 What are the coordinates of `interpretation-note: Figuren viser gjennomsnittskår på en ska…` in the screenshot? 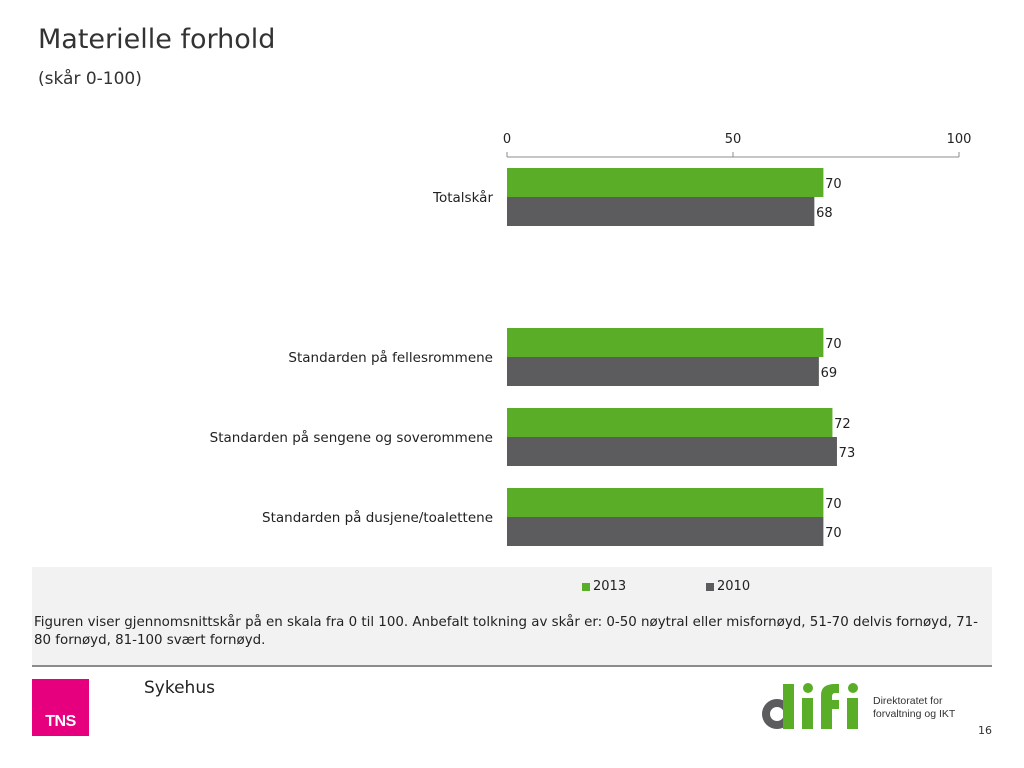 It's located at (506, 631).